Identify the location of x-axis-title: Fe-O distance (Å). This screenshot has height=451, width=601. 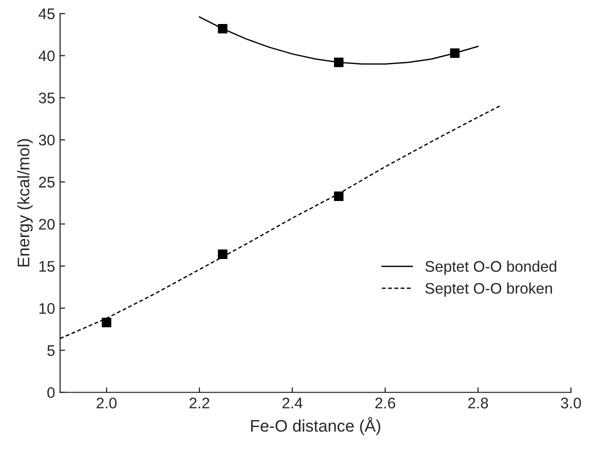
(315, 426).